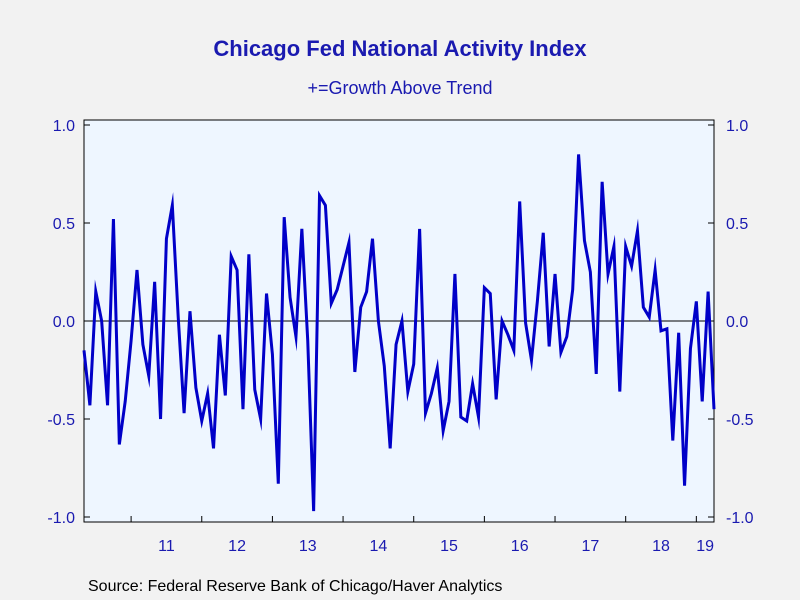 The image size is (800, 600). What do you see at coordinates (378, 546) in the screenshot?
I see `x-tick-label: 14` at bounding box center [378, 546].